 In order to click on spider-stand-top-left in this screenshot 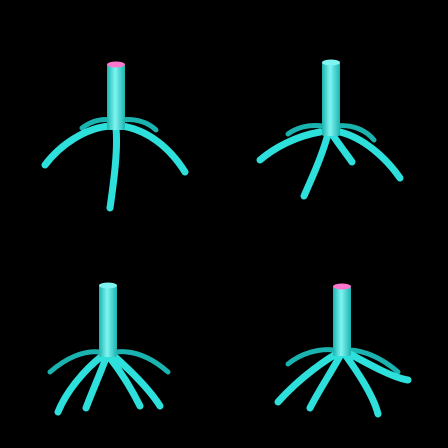, I will do `click(115, 136)`.